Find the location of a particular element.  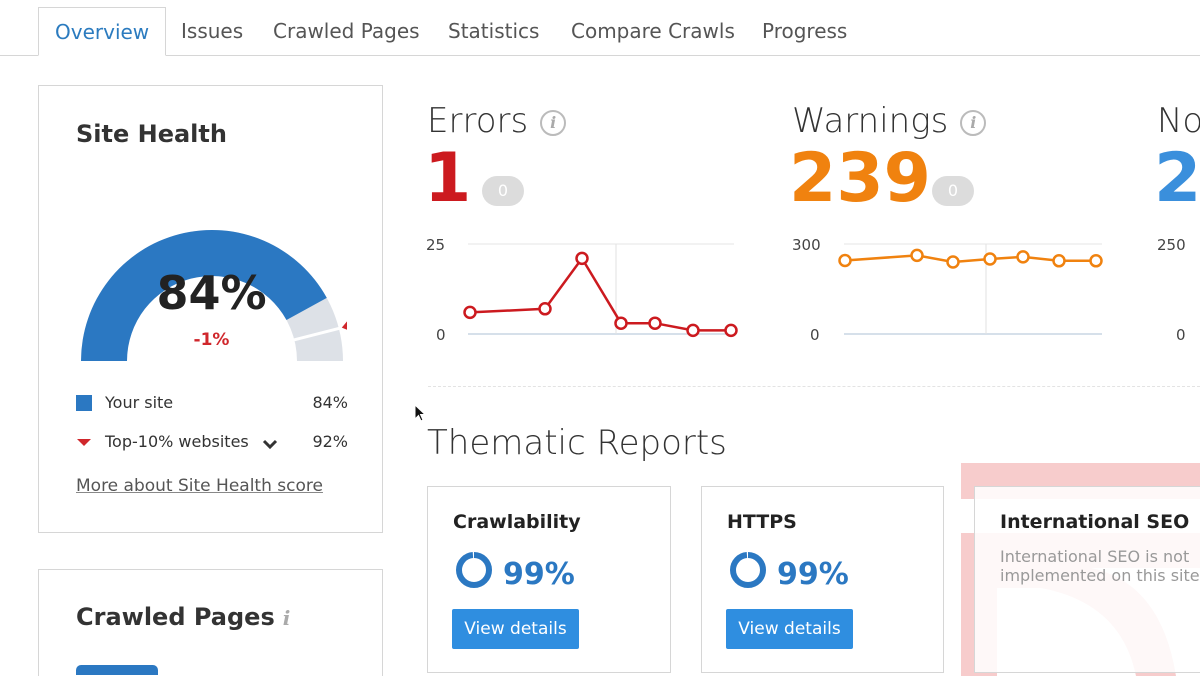

chevron-down-icon is located at coordinates (270, 444).